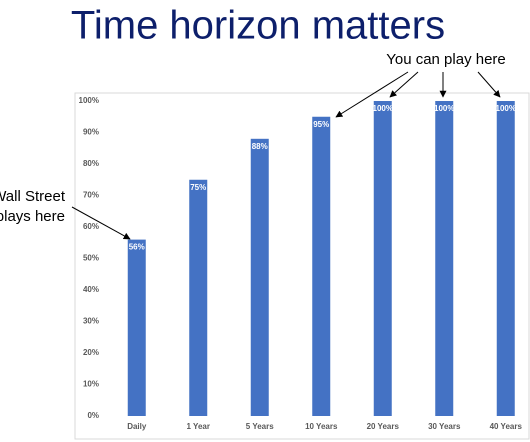 This screenshot has height=442, width=530. Describe the element at coordinates (444, 426) in the screenshot. I see `x-tick-label: 30 Years` at that location.